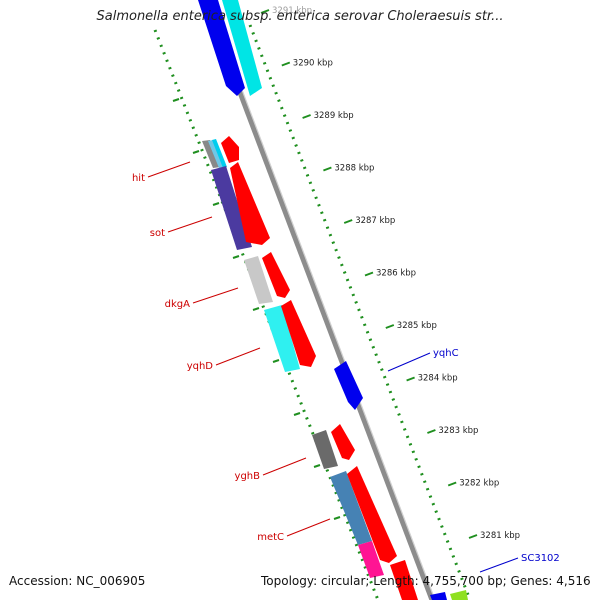 This screenshot has height=600, width=600. What do you see at coordinates (375, 221) in the screenshot?
I see `ruler-tick-label: 3287 kbp` at bounding box center [375, 221].